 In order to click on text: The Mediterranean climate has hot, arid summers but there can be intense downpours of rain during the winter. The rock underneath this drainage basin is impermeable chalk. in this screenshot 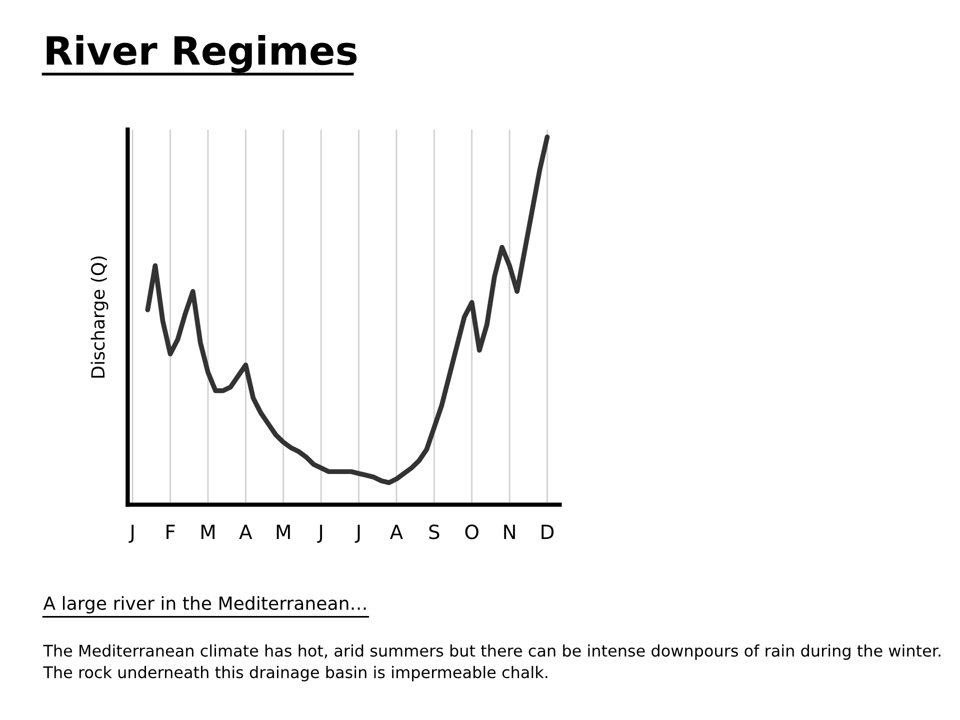, I will do `click(491, 663)`.